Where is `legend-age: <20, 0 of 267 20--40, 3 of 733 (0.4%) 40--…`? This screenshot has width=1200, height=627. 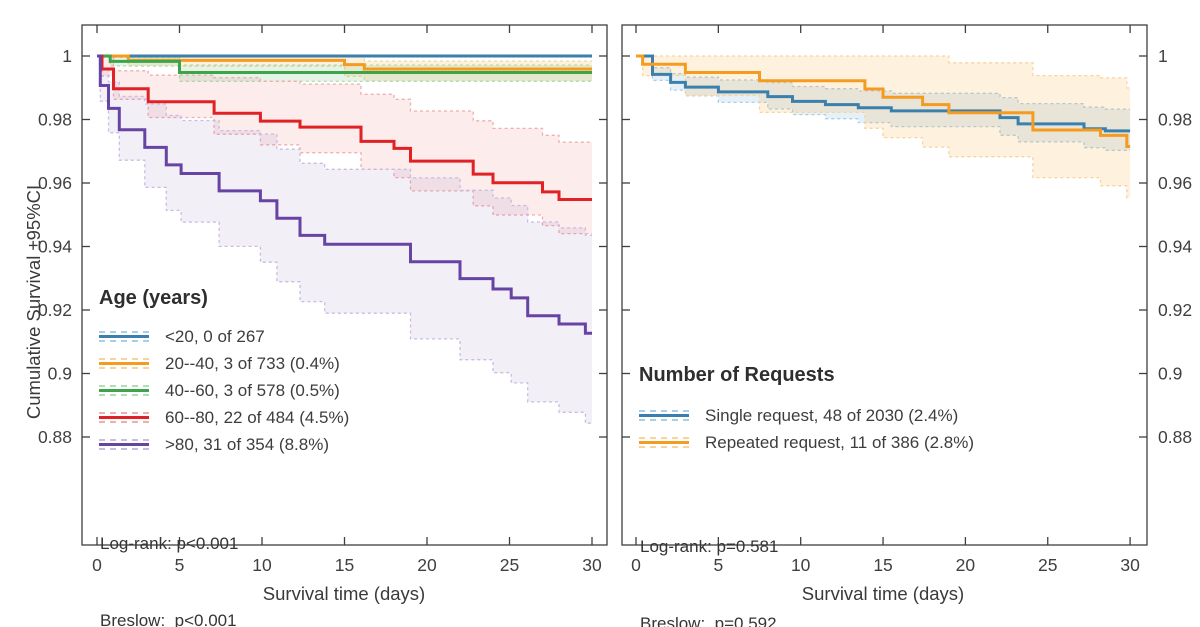 legend-age: <20, 0 of 267 20--40, 3 of 733 (0.4%) 40--… is located at coordinates (224, 390).